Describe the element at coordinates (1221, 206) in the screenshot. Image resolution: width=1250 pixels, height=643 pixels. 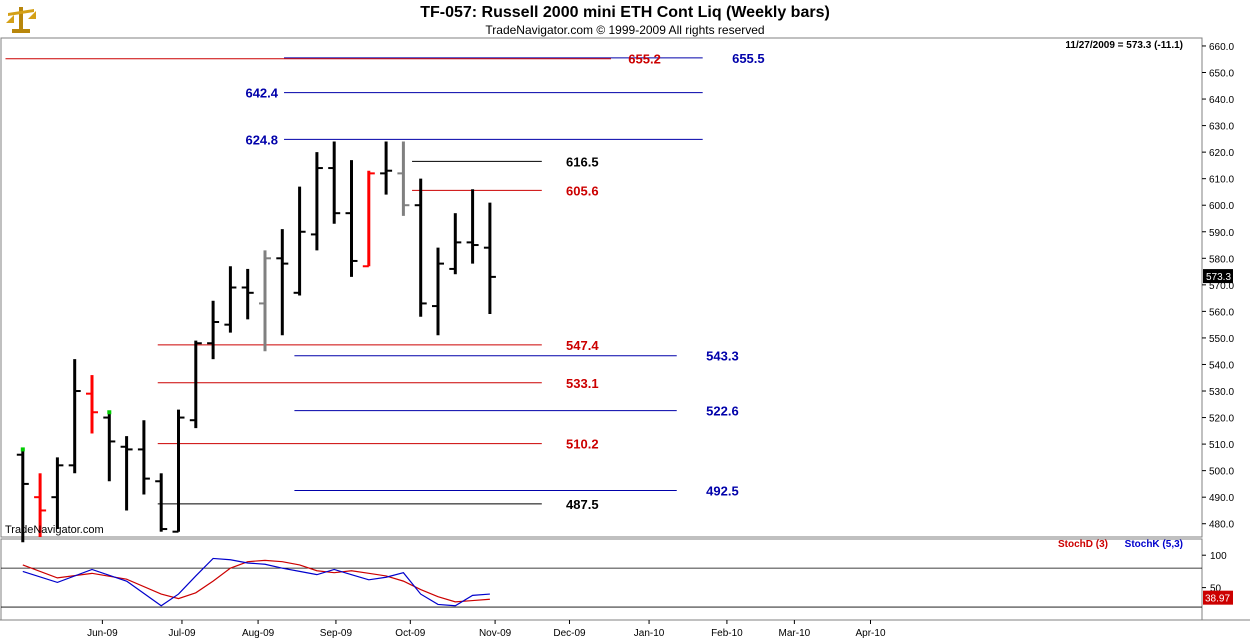
I see `y-tick-label: 600.0` at that location.